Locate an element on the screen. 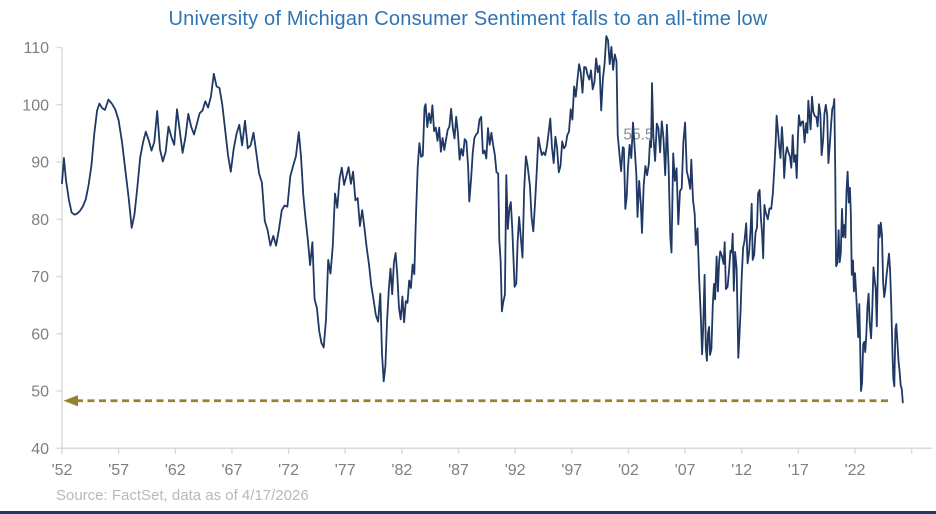 The height and width of the screenshot is (514, 936). x-axis-label: '02 is located at coordinates (628, 470).